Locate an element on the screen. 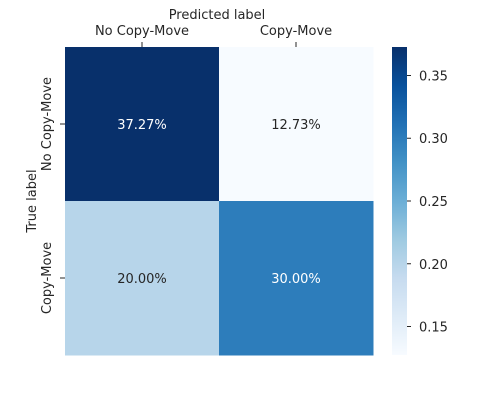 This screenshot has height=400, width=500. cell-value-label: 30.00% is located at coordinates (296, 279).